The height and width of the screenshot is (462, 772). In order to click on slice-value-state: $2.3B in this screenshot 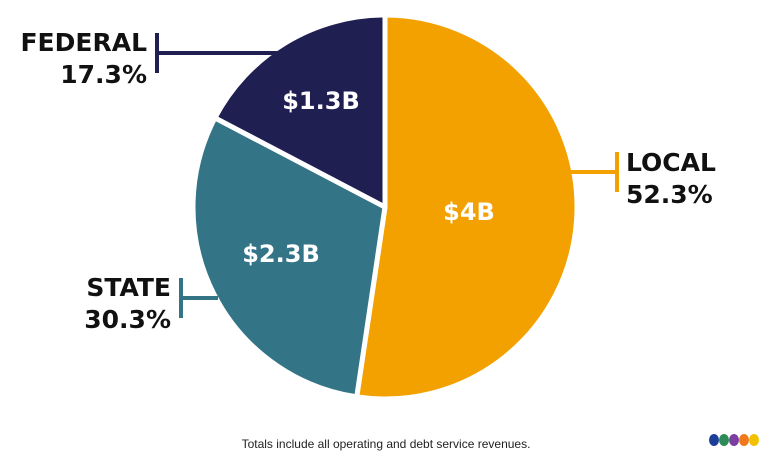, I will do `click(281, 254)`.